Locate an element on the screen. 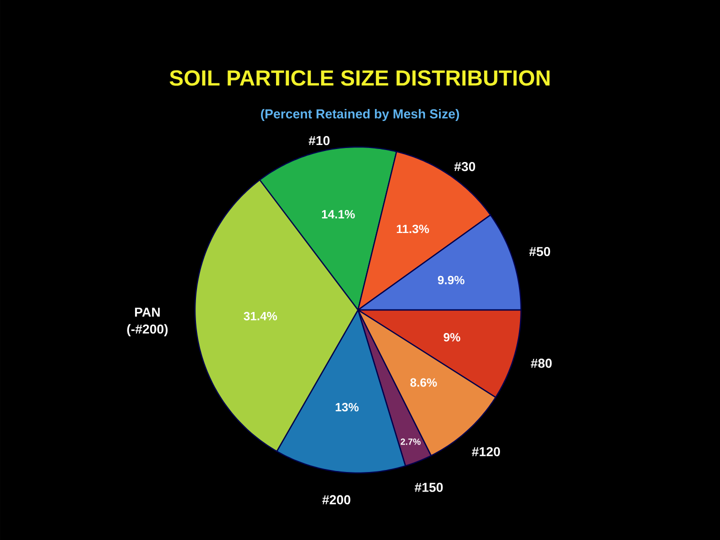 This screenshot has height=540, width=720. slice-label: #150 is located at coordinates (428, 487).